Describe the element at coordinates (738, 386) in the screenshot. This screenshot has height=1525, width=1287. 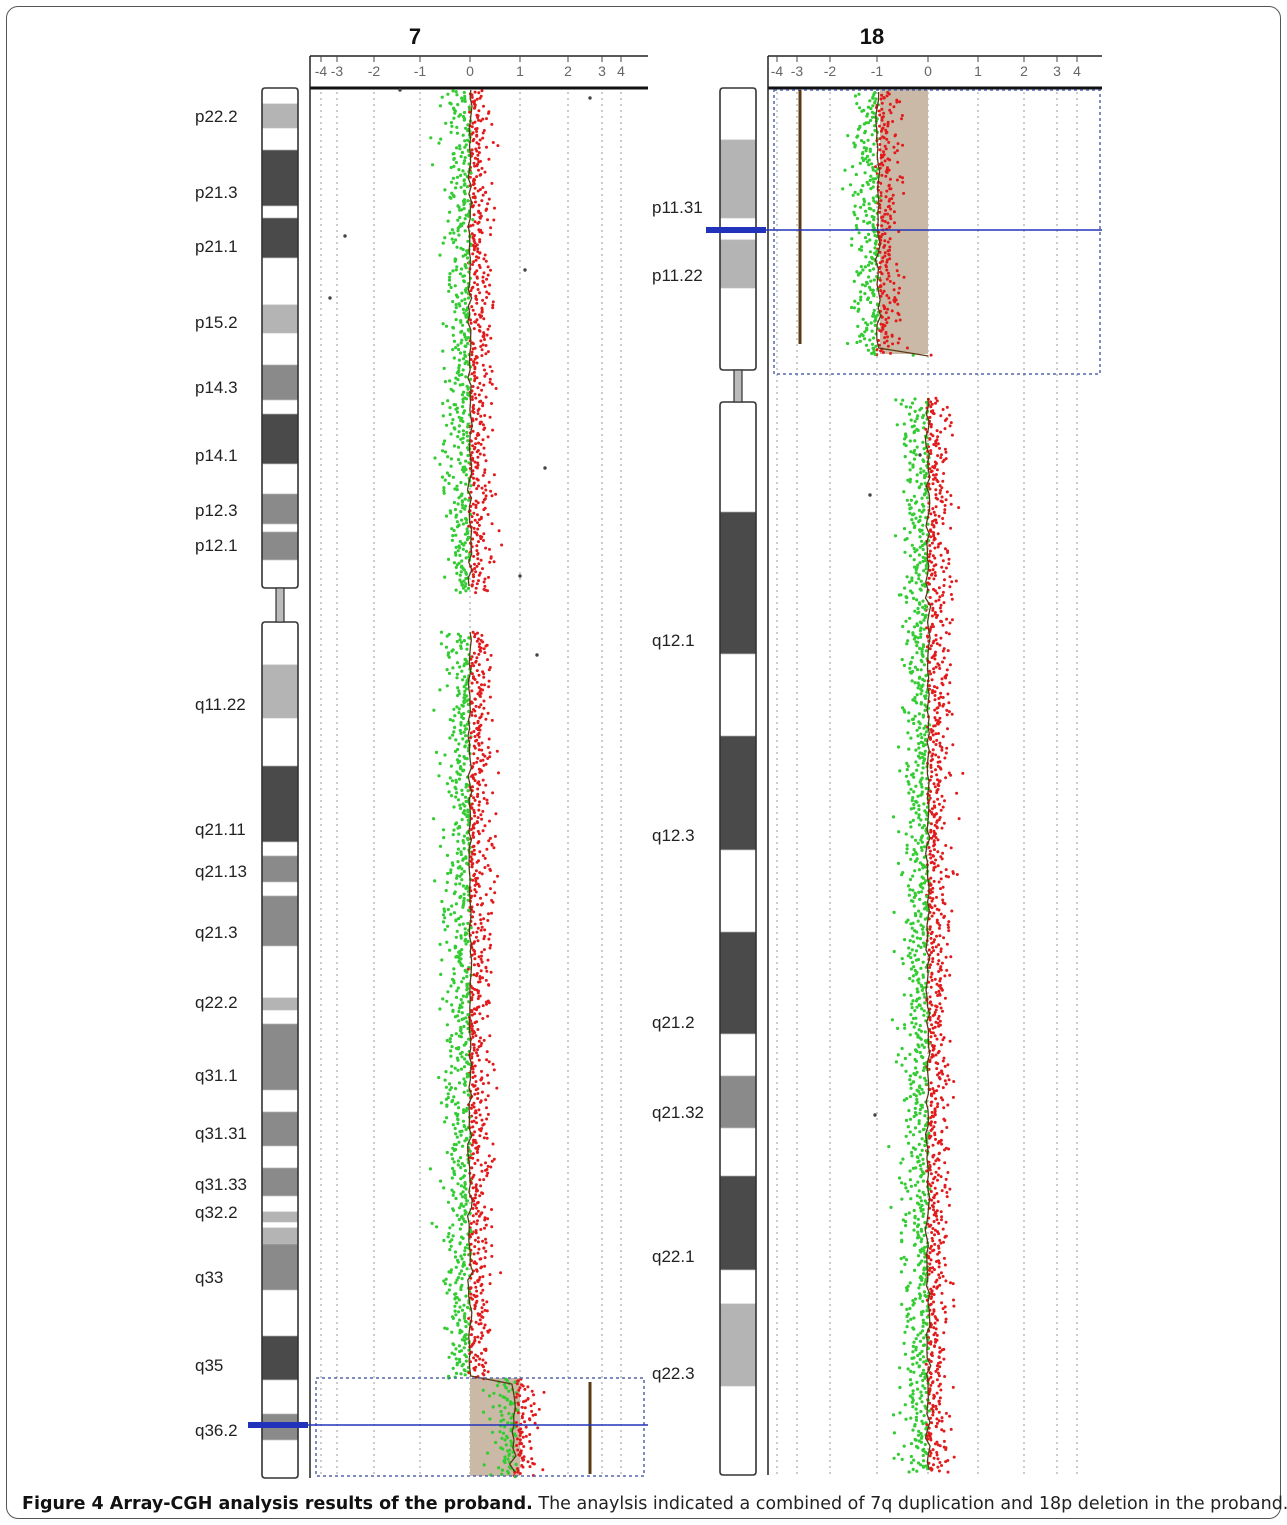
I see `centromere` at that location.